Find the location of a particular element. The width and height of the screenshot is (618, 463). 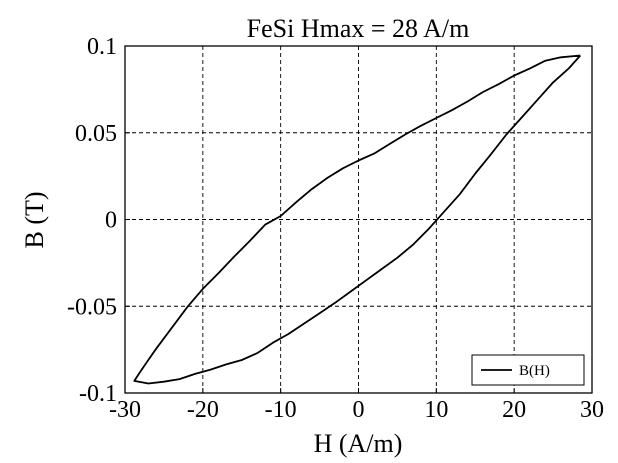

y-tick-label: -0.1 is located at coordinates (98, 394).